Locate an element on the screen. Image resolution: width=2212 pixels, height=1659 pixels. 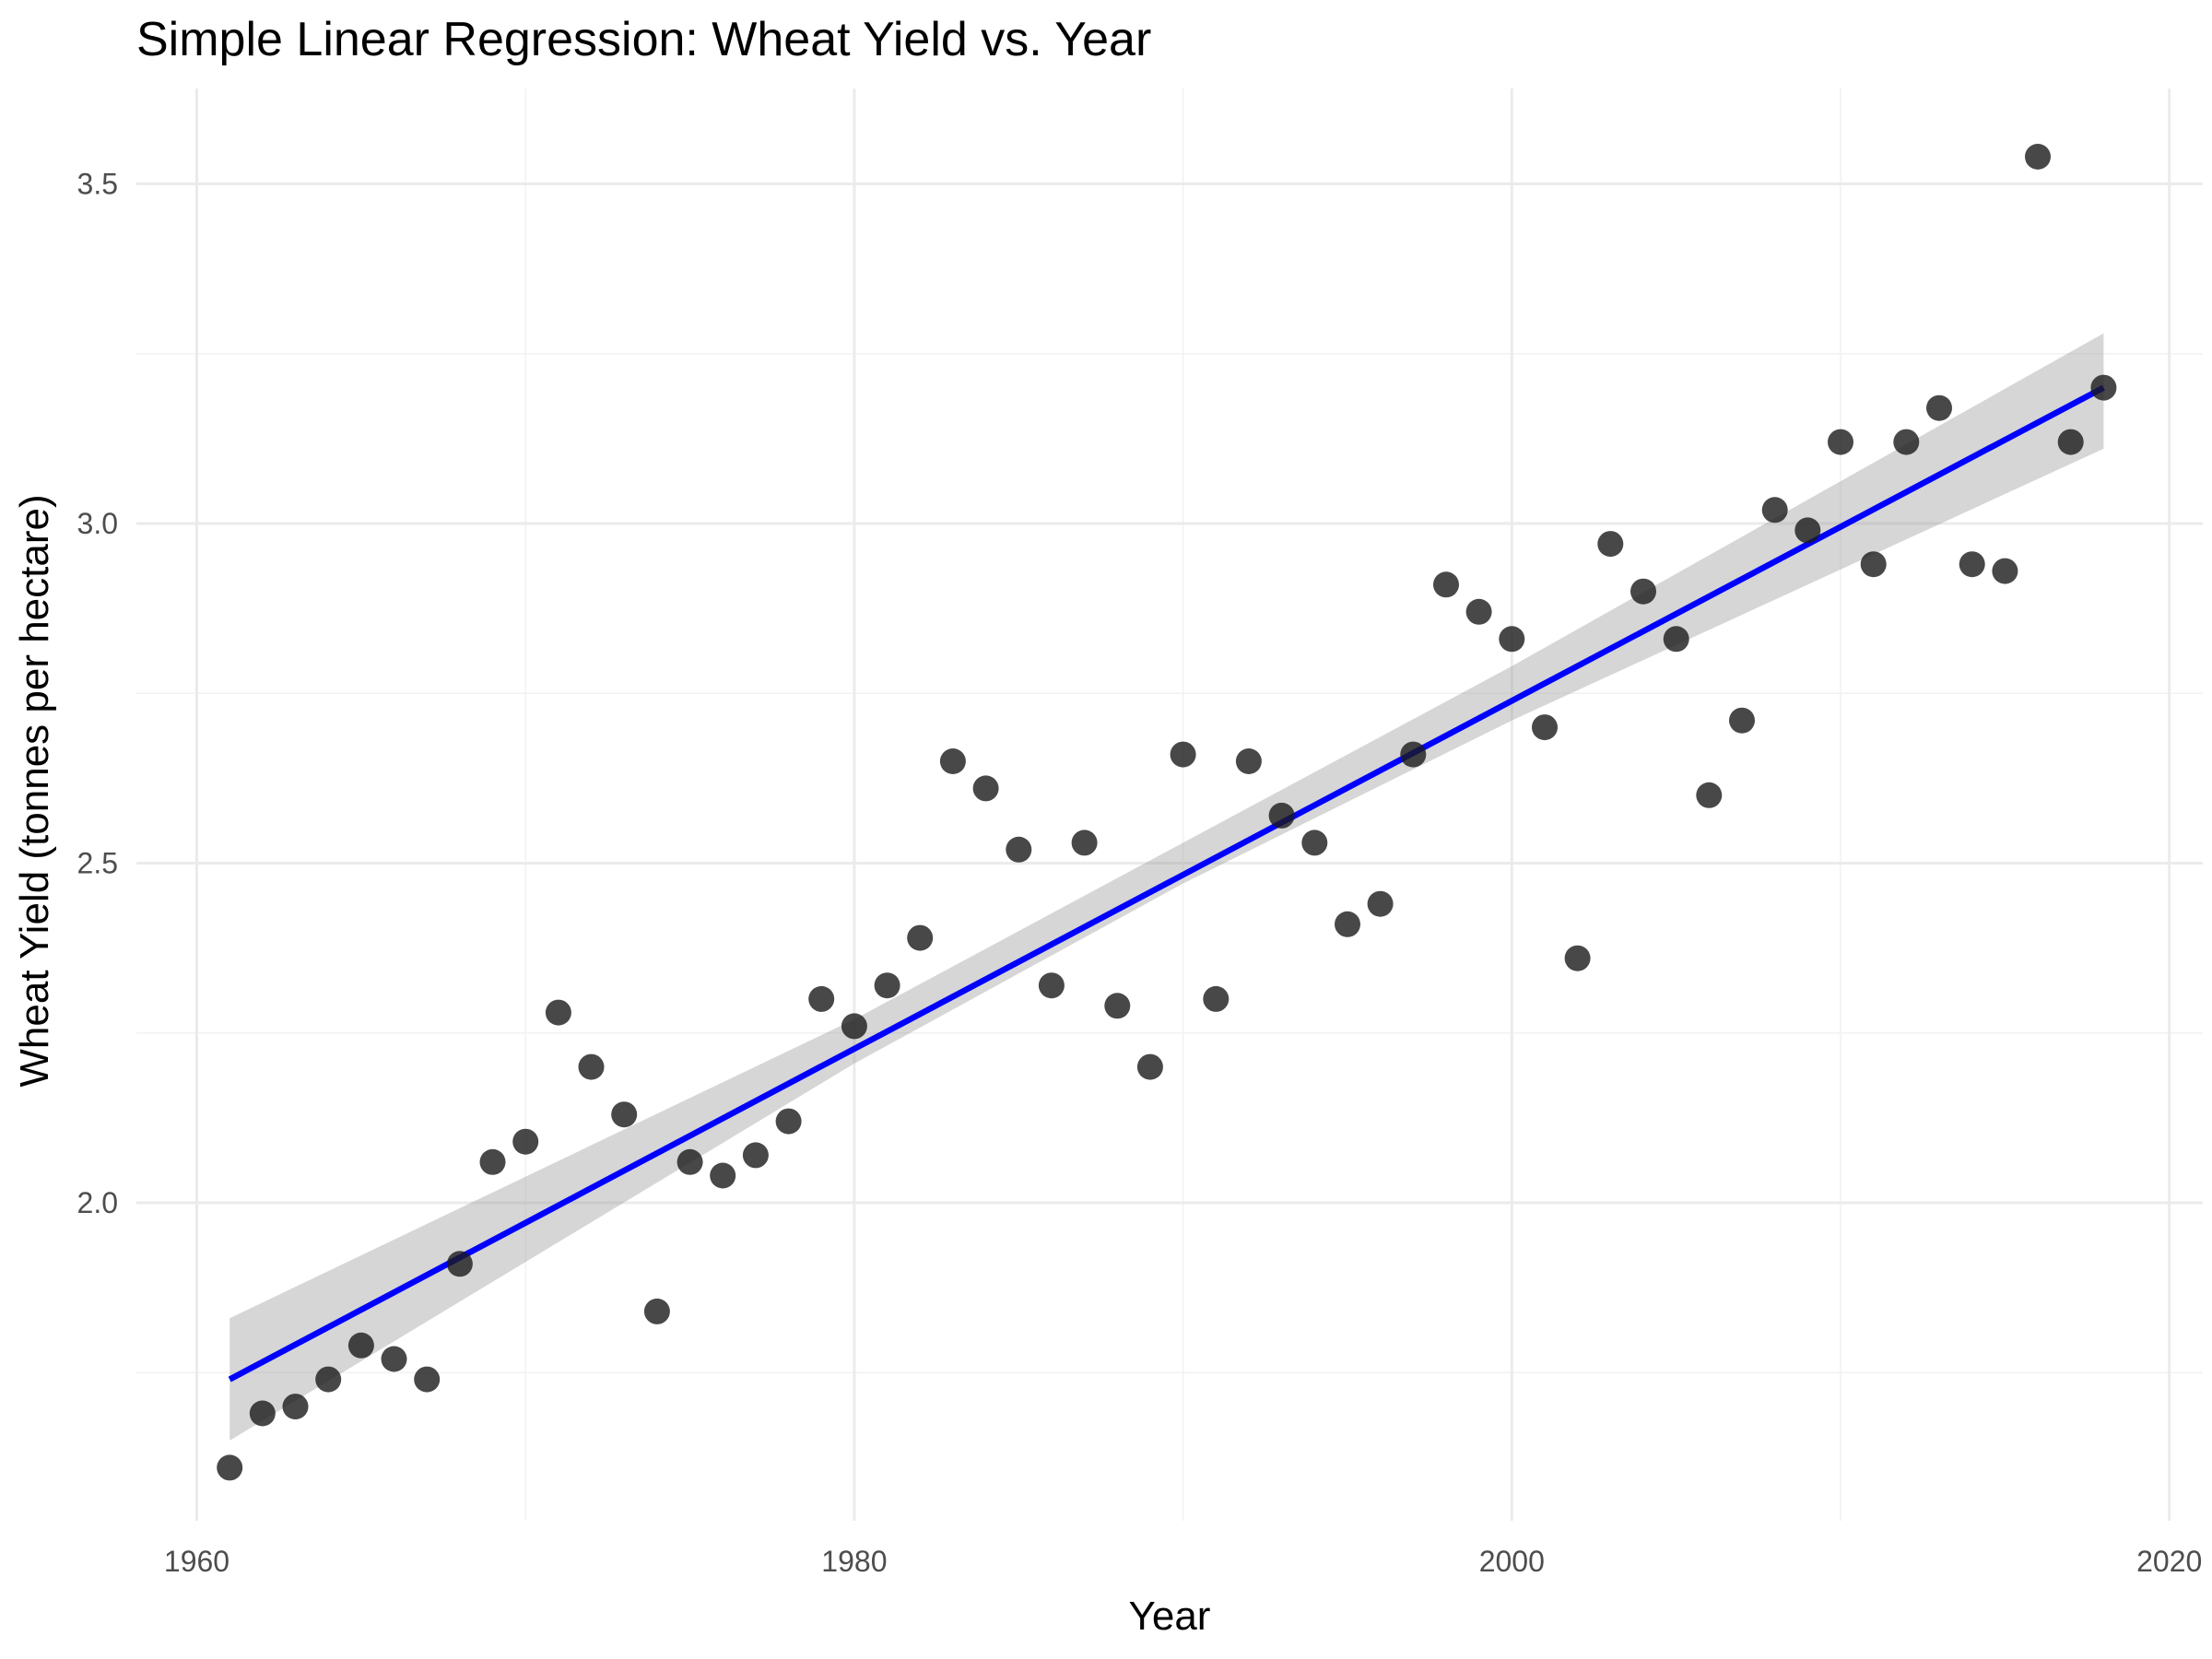
x-tick-label: 2020 is located at coordinates (2169, 1561).